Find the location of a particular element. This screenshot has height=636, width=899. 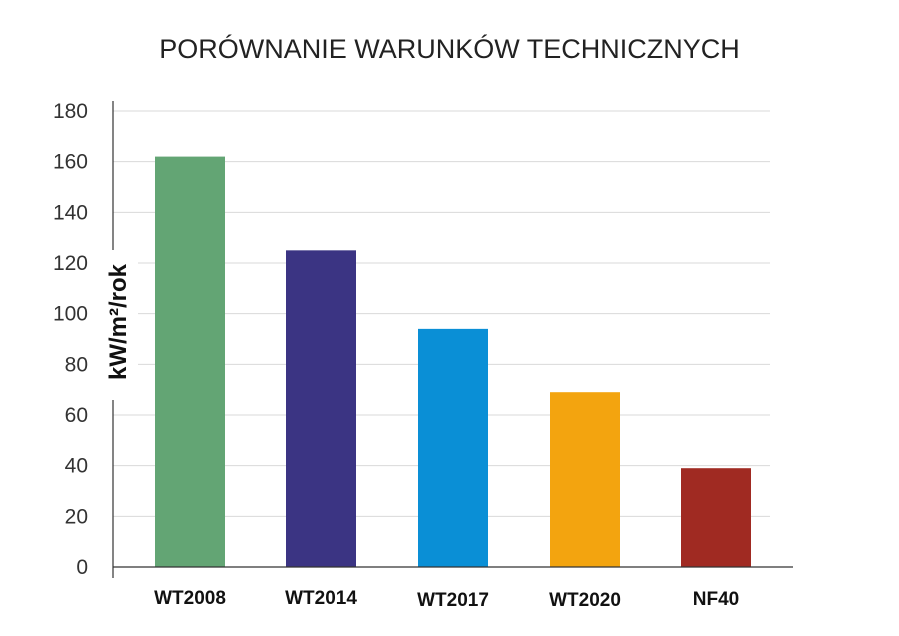

y-tick-labels: 0 20 40 60 80 100 120 140 160 180 is located at coordinates (70, 339).